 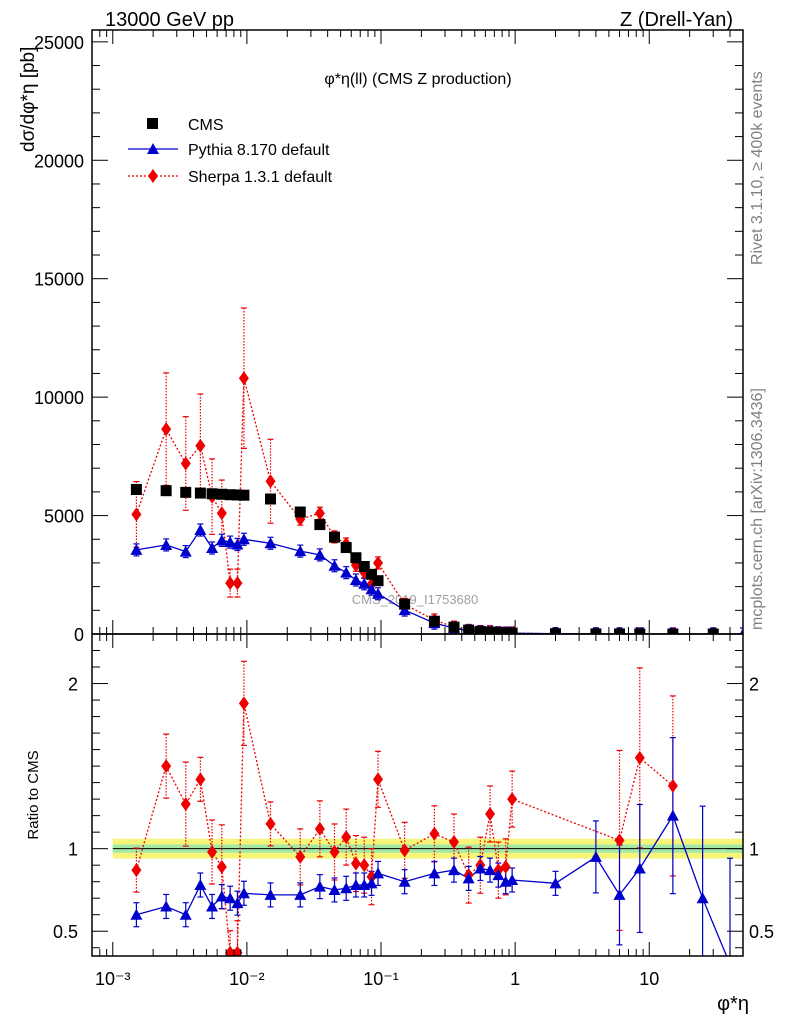 What do you see at coordinates (247, 979) in the screenshot?
I see `x-tick-label: 10⁻²` at bounding box center [247, 979].